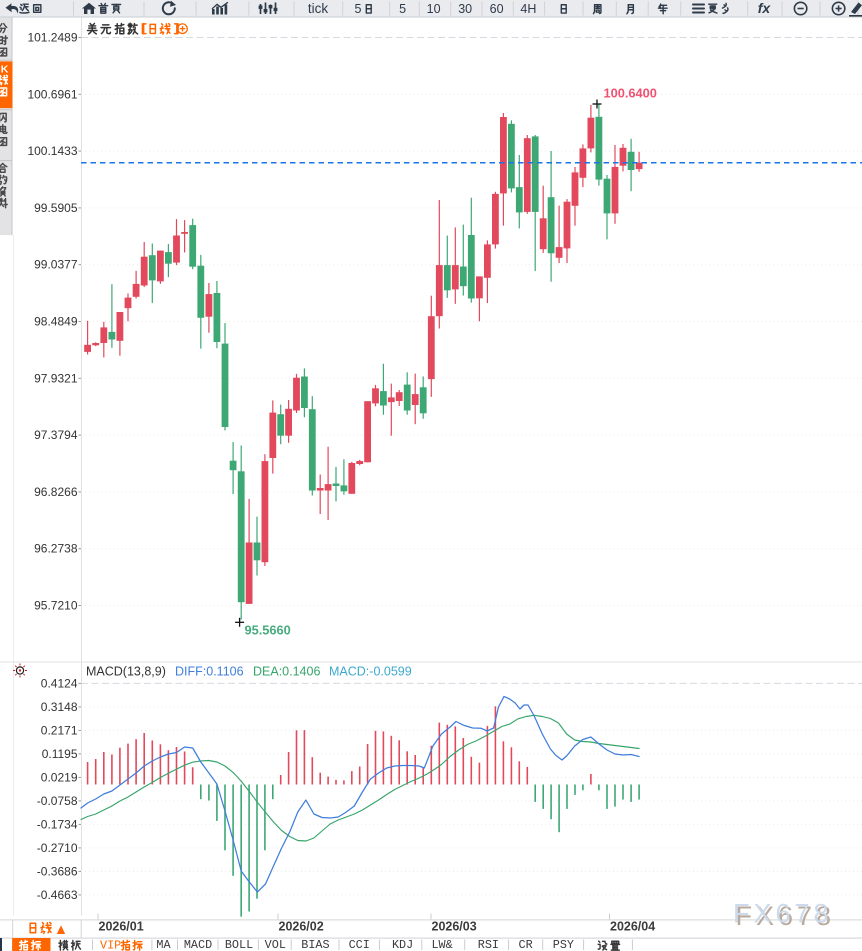  I want to click on svg-text: -0.1734, so click(57, 824).